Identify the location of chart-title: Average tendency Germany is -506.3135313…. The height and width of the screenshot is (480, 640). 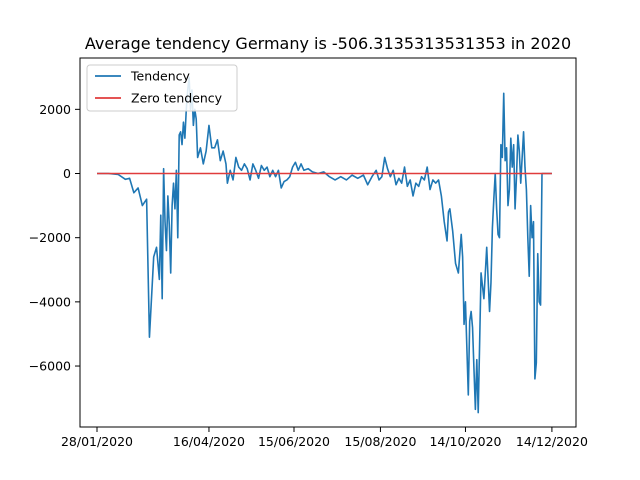
(328, 43).